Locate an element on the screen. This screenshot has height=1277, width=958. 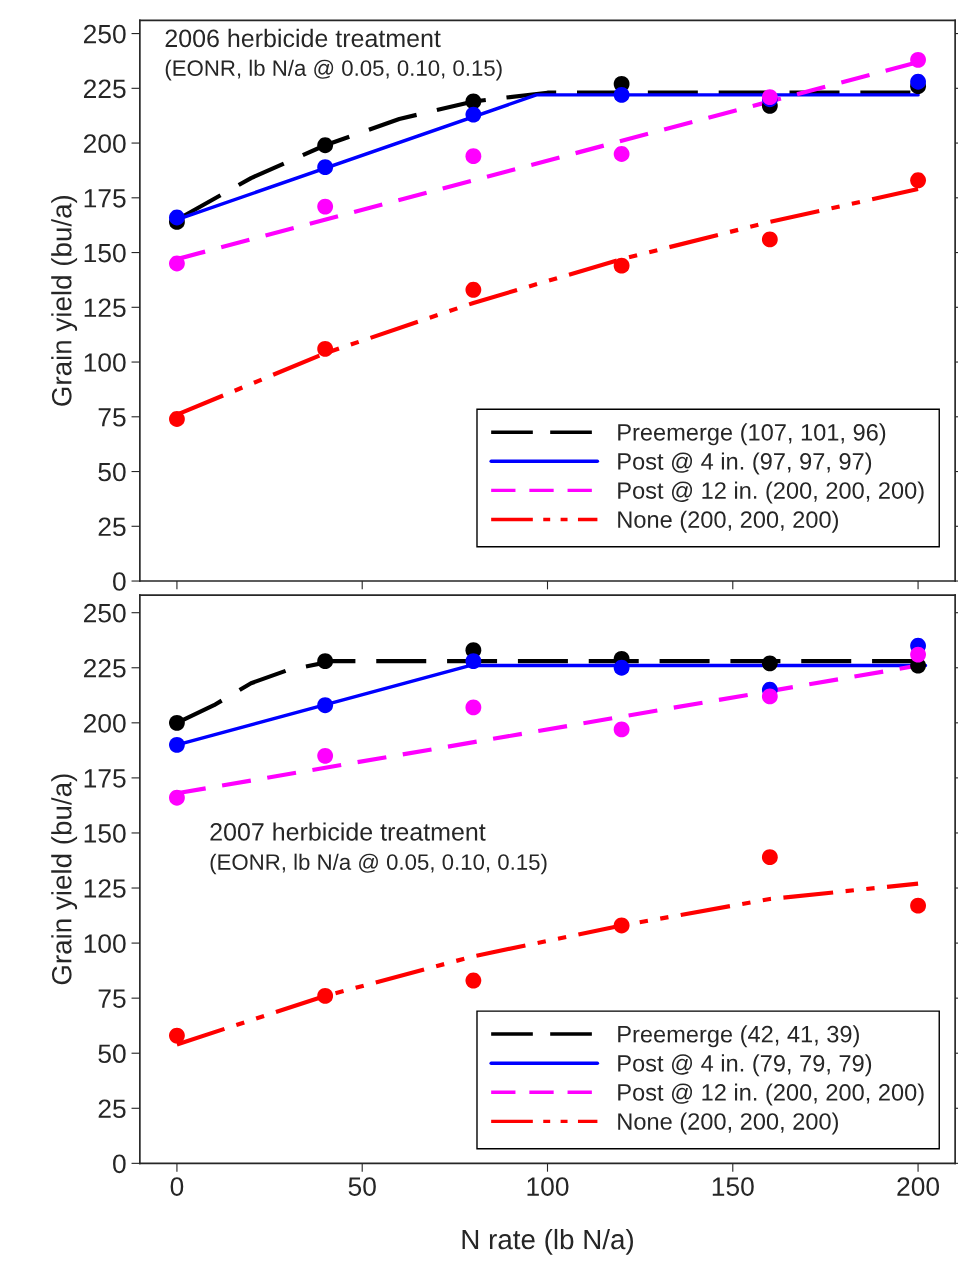
legend-label: Preemerge (107, 101, 96) is located at coordinates (752, 434).